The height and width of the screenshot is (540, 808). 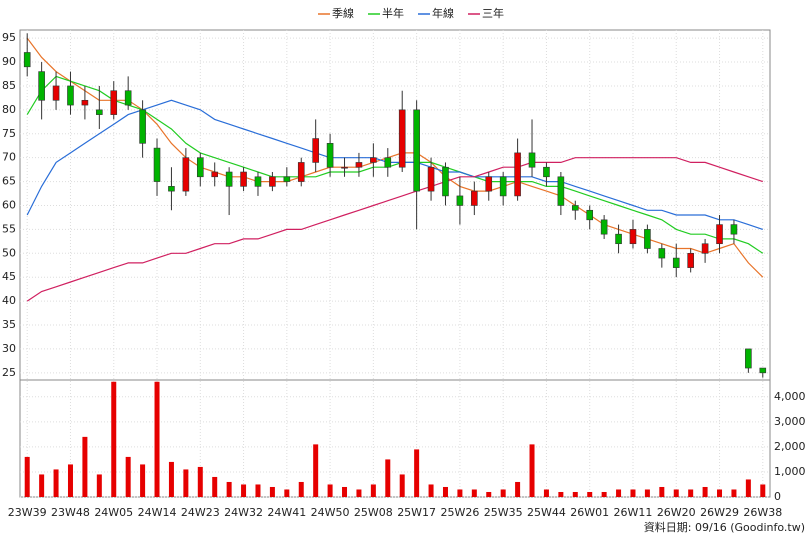 What do you see at coordinates (9, 133) in the screenshot?
I see `y-tick-label: 75` at bounding box center [9, 133].